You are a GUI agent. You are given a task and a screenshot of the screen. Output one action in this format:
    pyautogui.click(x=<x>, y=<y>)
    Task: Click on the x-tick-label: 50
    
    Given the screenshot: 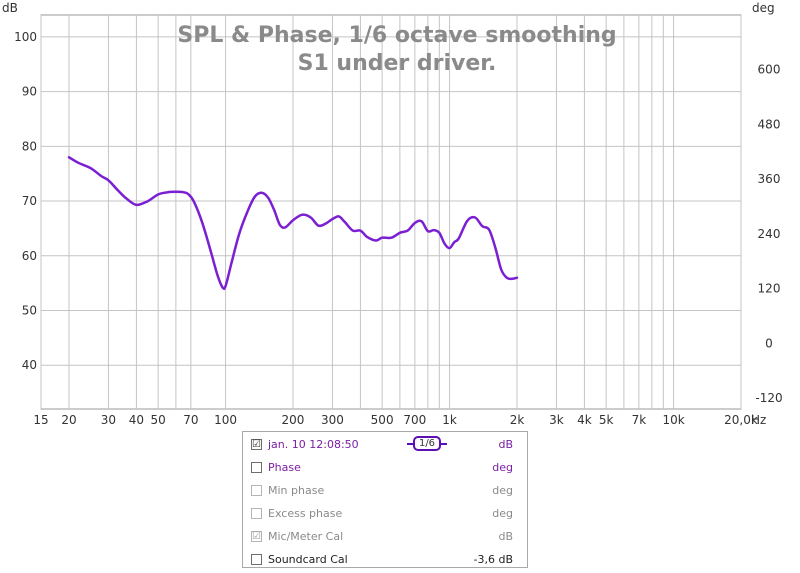 What is the action you would take?
    pyautogui.click(x=157, y=420)
    